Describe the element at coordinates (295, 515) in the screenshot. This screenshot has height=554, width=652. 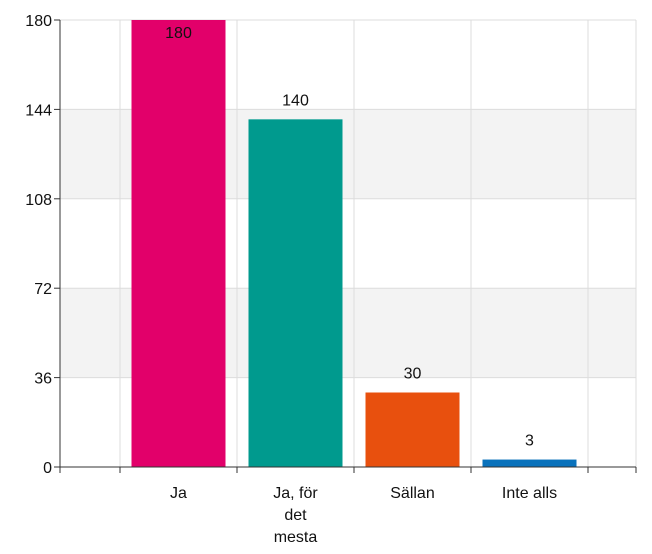
I see `x-tick-label: Ja, för det mesta` at that location.